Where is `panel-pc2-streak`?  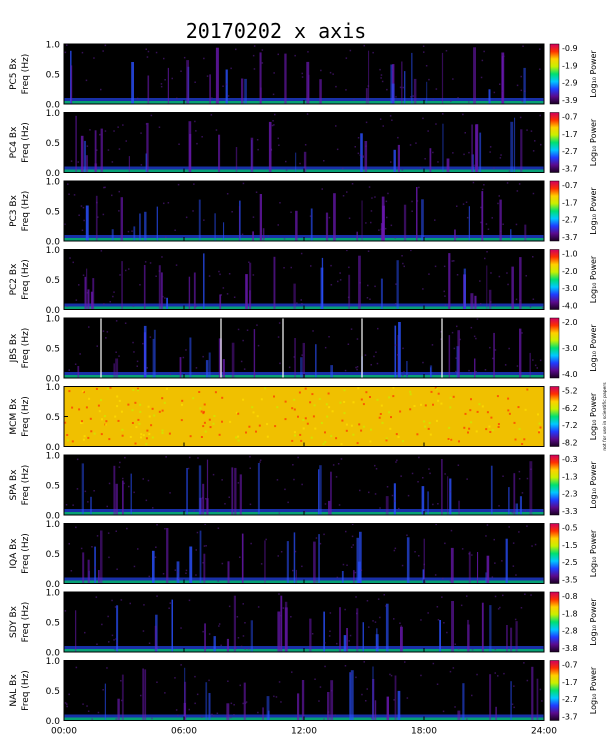 panel-pc2-streak is located at coordinates (167, 303).